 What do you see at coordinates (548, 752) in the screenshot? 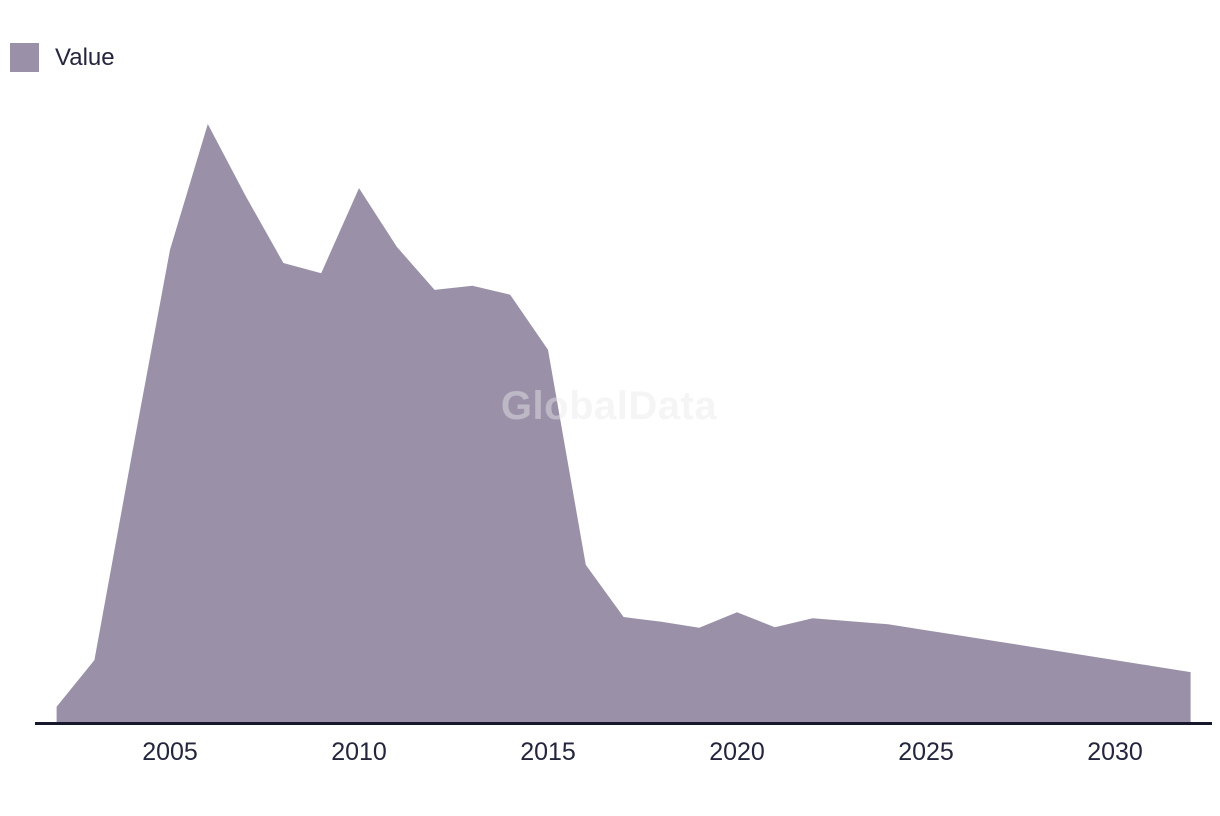
I see `x-tick-label-2015: 2015` at bounding box center [548, 752].